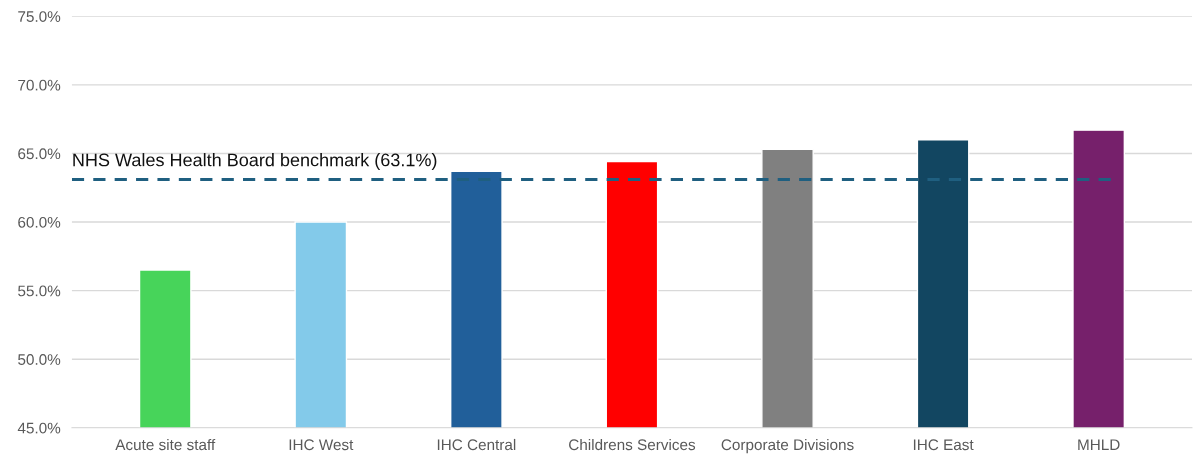 The width and height of the screenshot is (1198, 465). Describe the element at coordinates (476, 444) in the screenshot. I see `x-tick-label: IHC Central` at that location.